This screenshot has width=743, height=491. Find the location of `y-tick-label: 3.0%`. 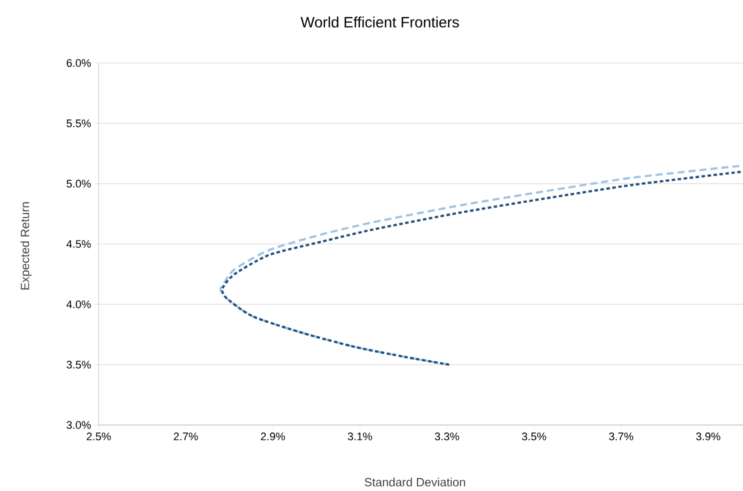

y-tick-label: 3.0% is located at coordinates (78, 425).